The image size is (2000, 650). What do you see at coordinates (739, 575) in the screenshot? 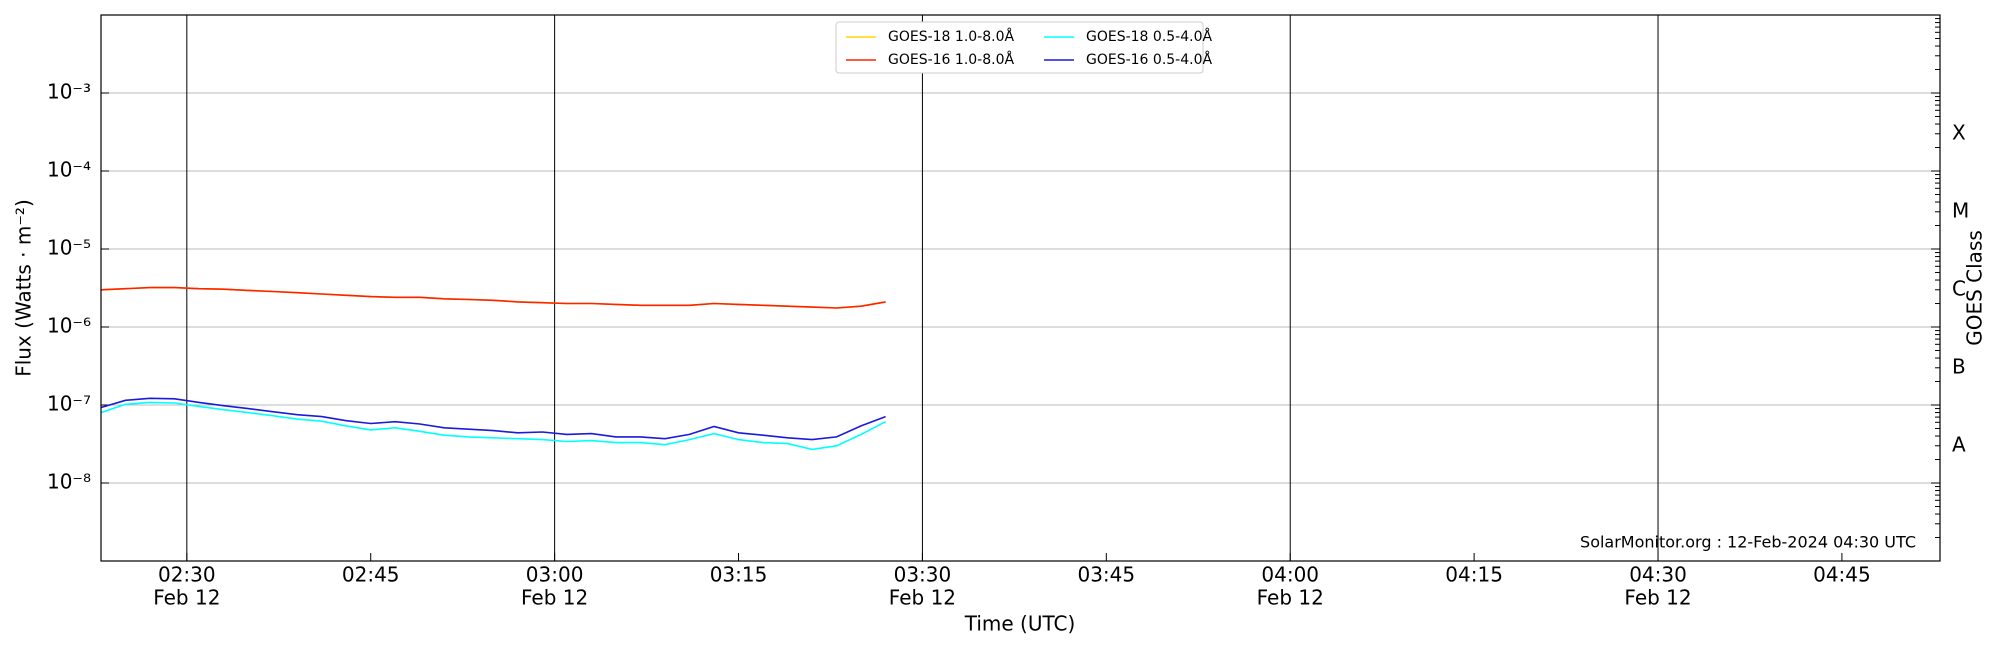
I see `x-tick-label: 03:15` at bounding box center [739, 575].